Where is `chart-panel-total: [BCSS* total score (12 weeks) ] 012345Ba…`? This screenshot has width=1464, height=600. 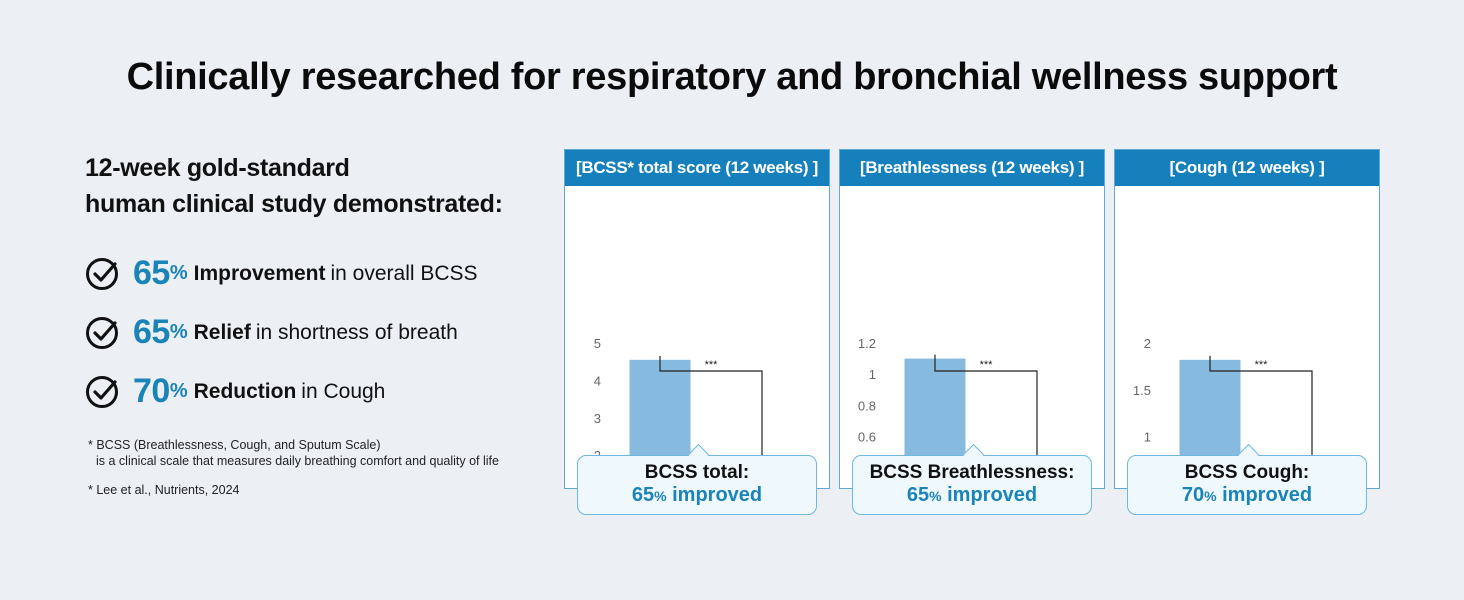
chart-panel-total: [BCSS* total score (12 weeks) ] 012345Ba… is located at coordinates (697, 319).